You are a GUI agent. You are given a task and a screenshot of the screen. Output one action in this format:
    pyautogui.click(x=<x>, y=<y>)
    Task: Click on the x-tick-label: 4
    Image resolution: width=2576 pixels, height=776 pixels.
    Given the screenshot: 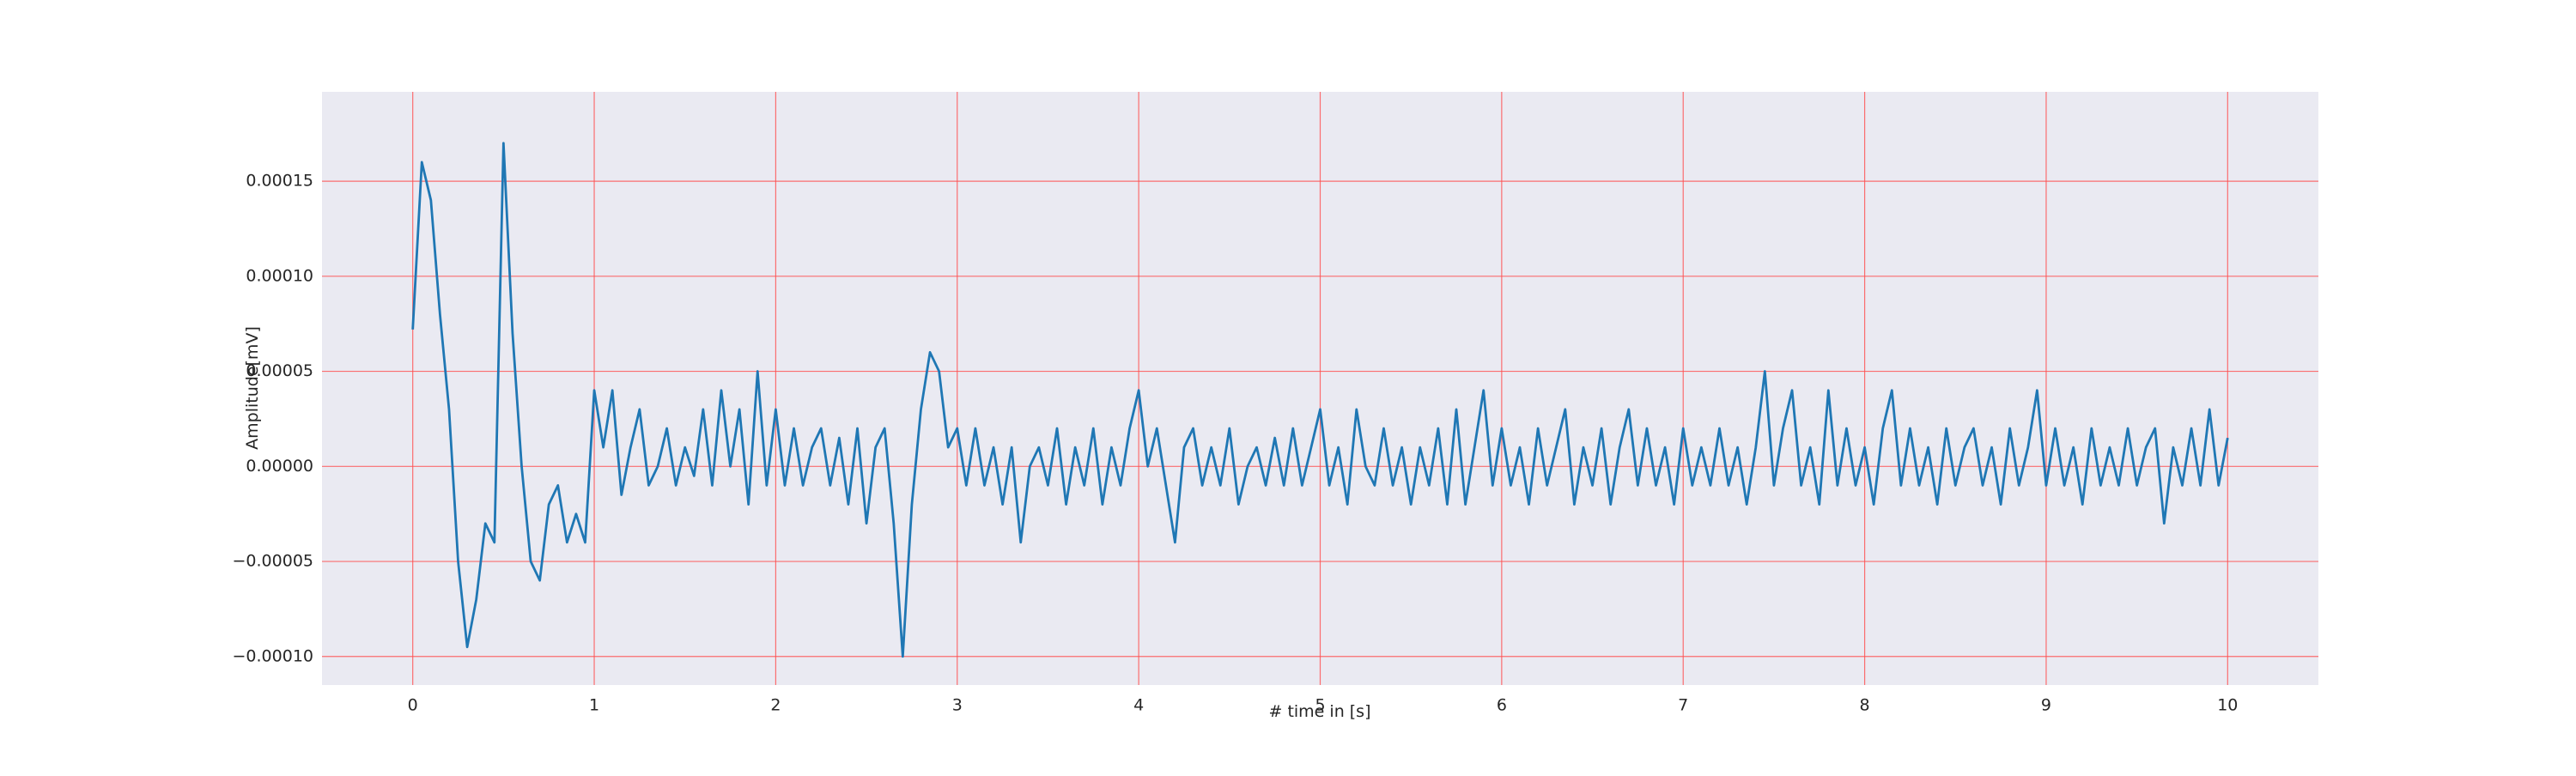 What is the action you would take?
    pyautogui.click(x=1138, y=705)
    